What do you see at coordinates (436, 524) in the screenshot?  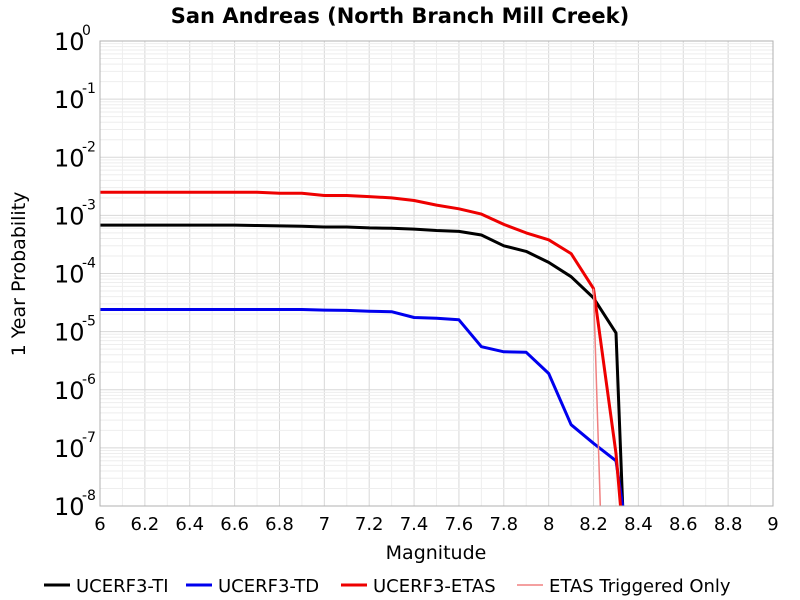 I see `x-tick-labels: 6 6.2 6.4 6.6 6.8 7 7.2 7.4 7.6 7.8 8 8.2 8.4 8.6 8.8 9` at bounding box center [436, 524].